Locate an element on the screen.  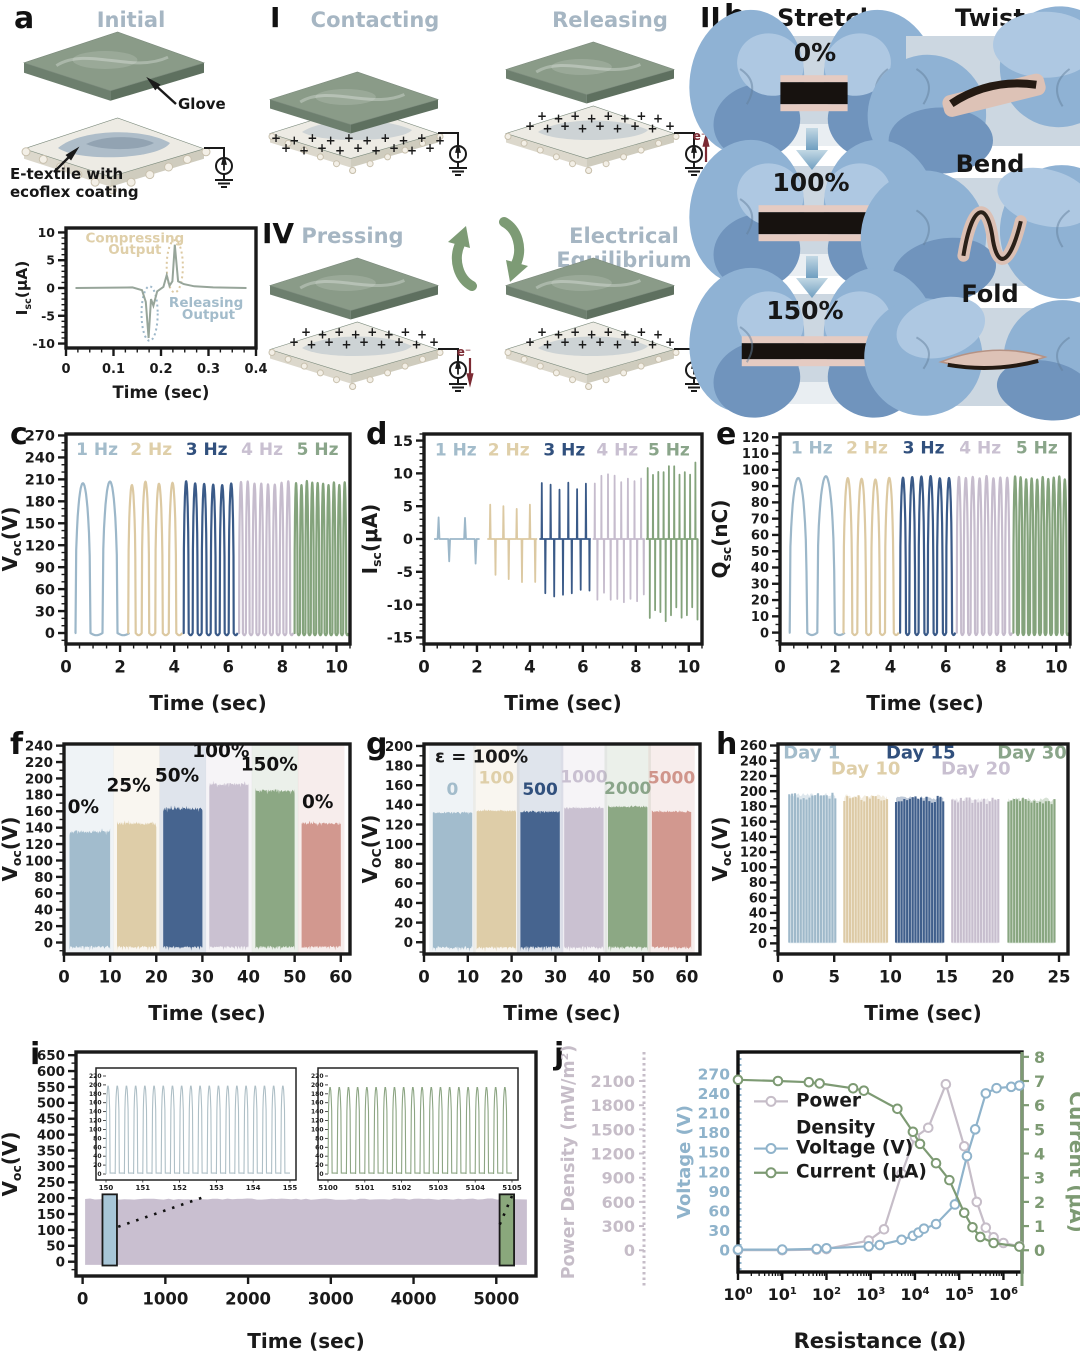
svg-text: VOC(V) is located at coordinates (371, 849).